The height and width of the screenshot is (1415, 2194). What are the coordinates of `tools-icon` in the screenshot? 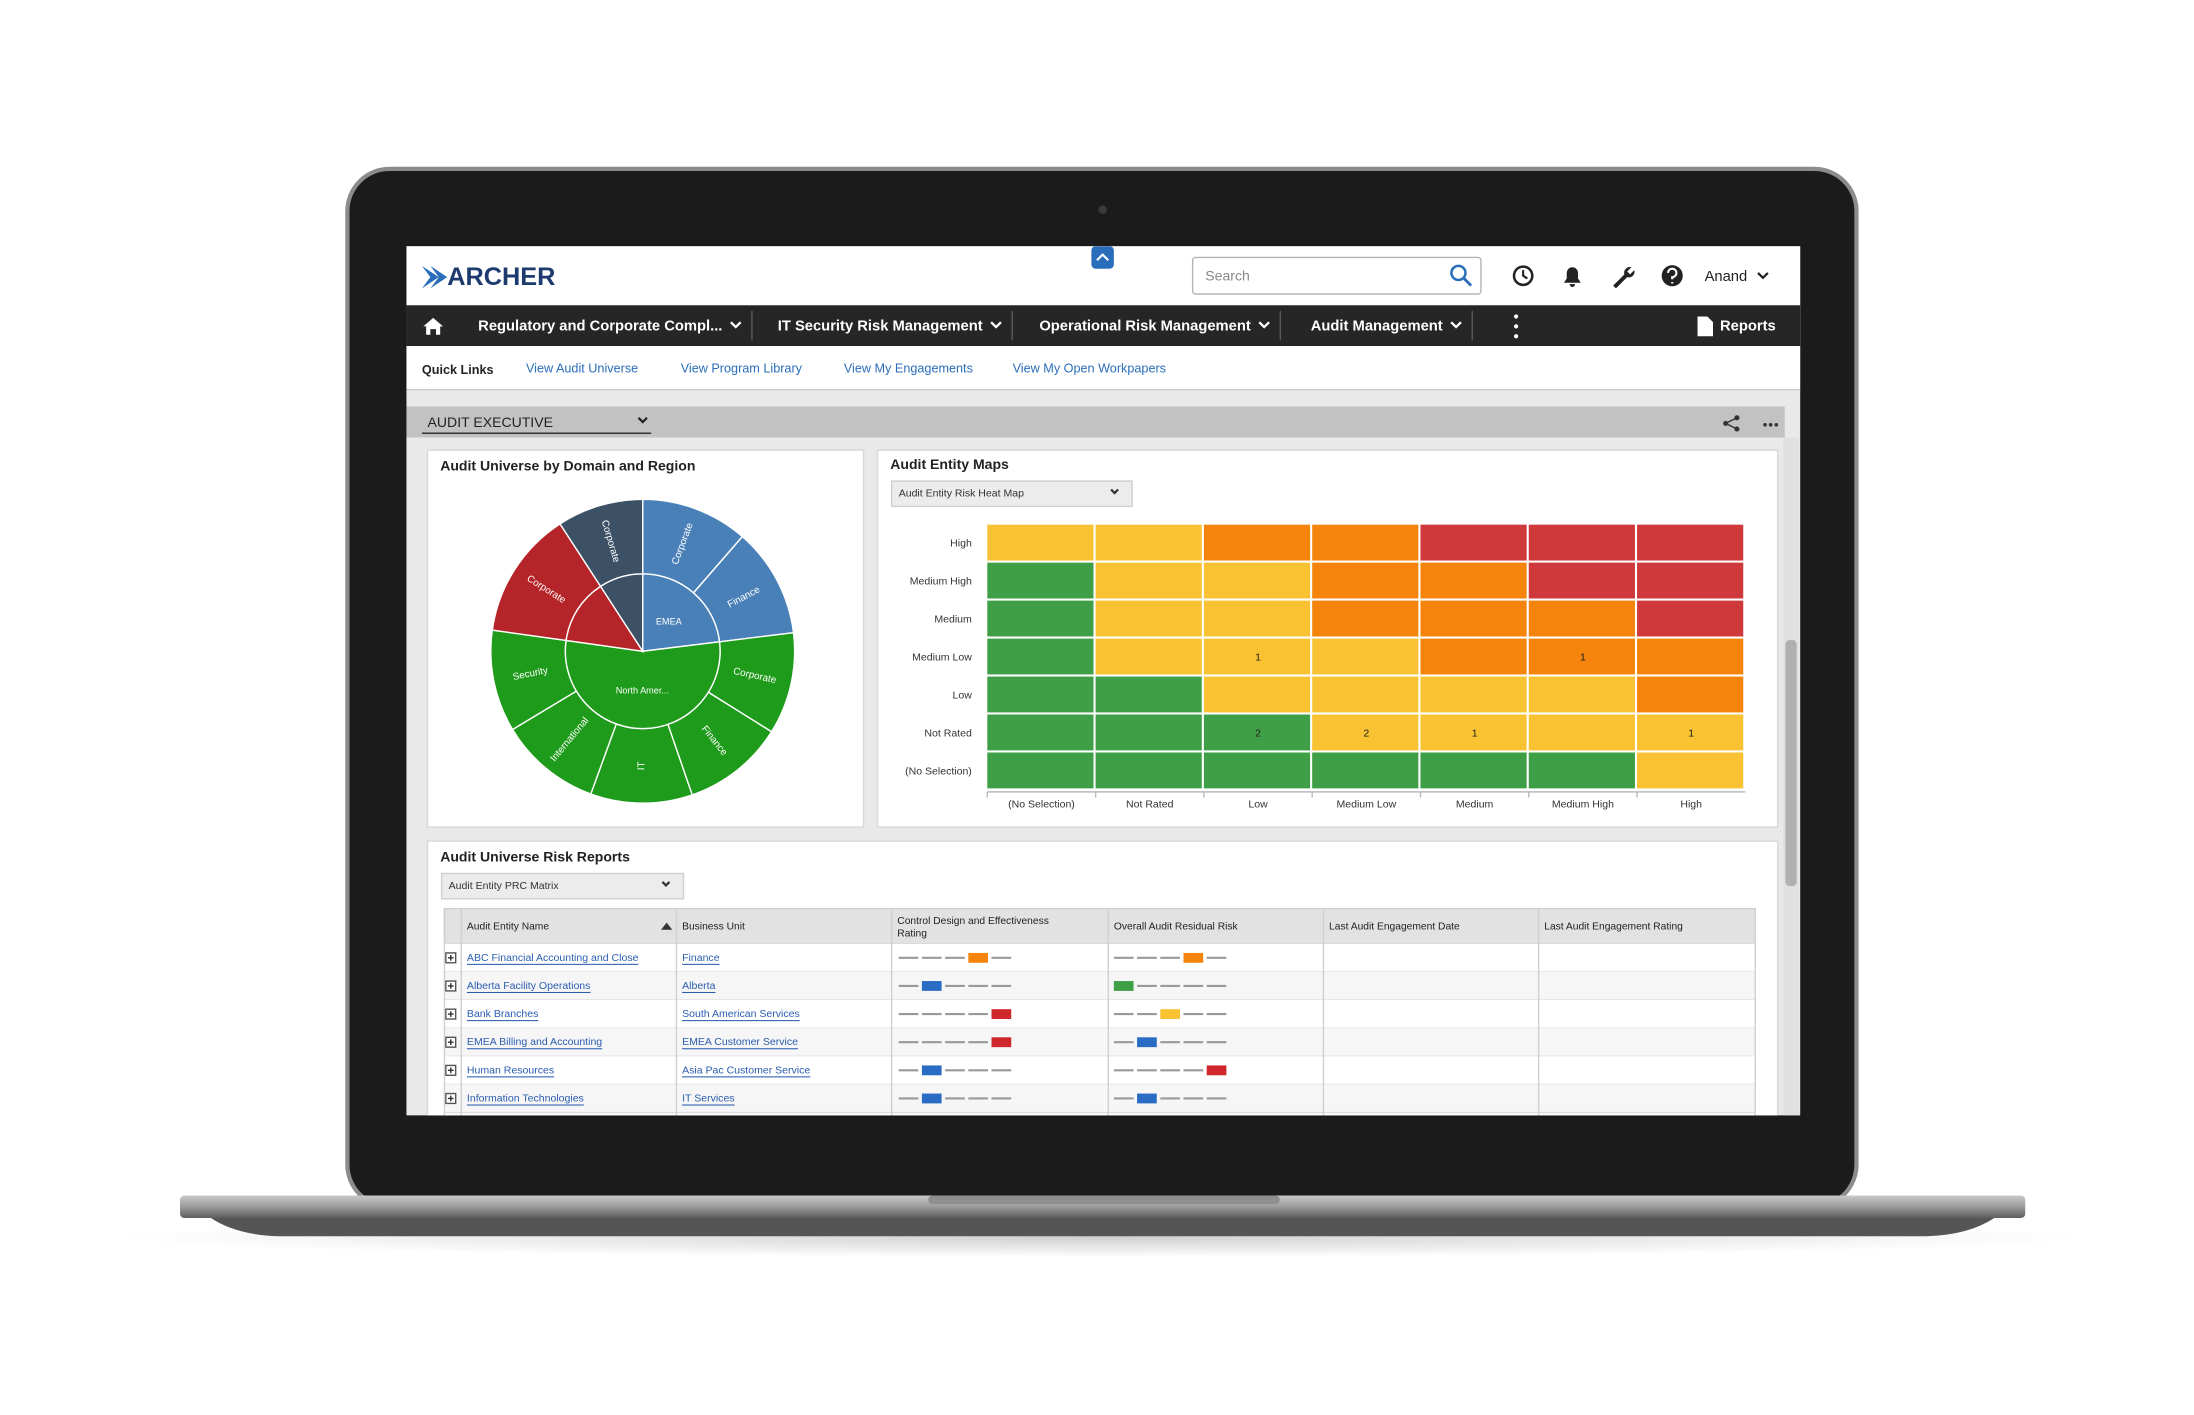 It's located at (1624, 278).